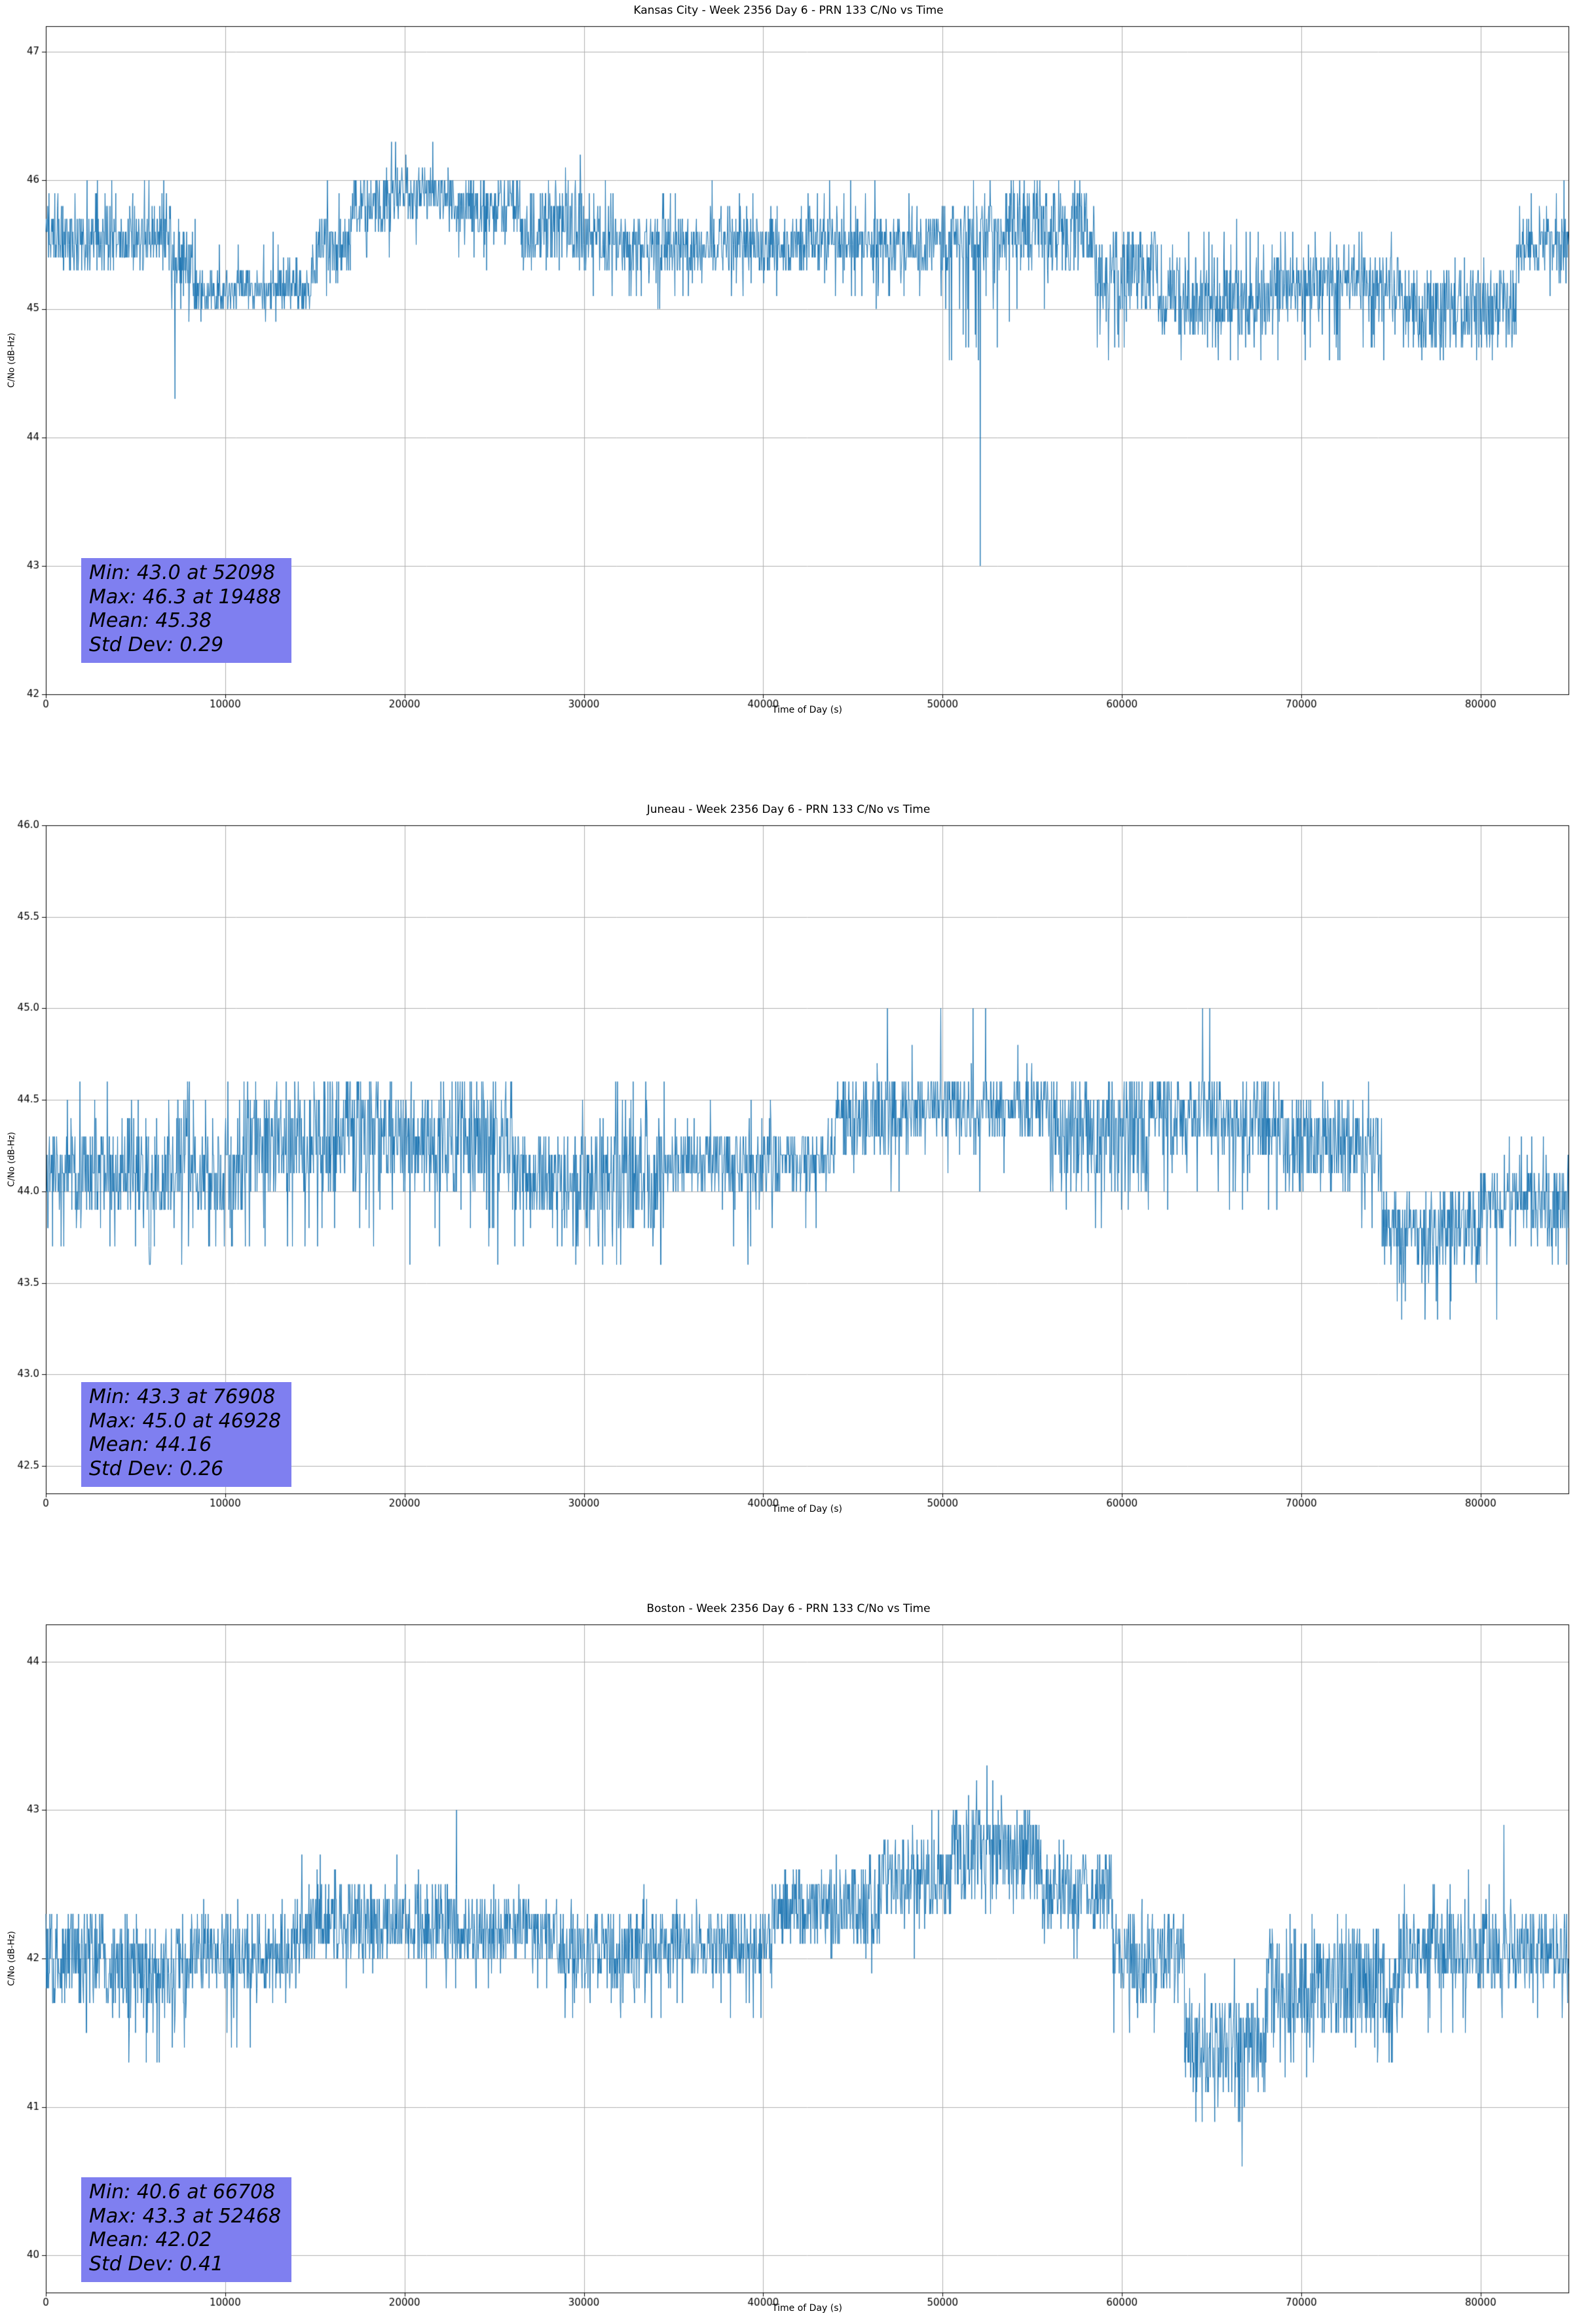 The image size is (1577, 2324). Describe the element at coordinates (182, 1396) in the screenshot. I see `stat-min: Min: 43.3 at 76908` at that location.